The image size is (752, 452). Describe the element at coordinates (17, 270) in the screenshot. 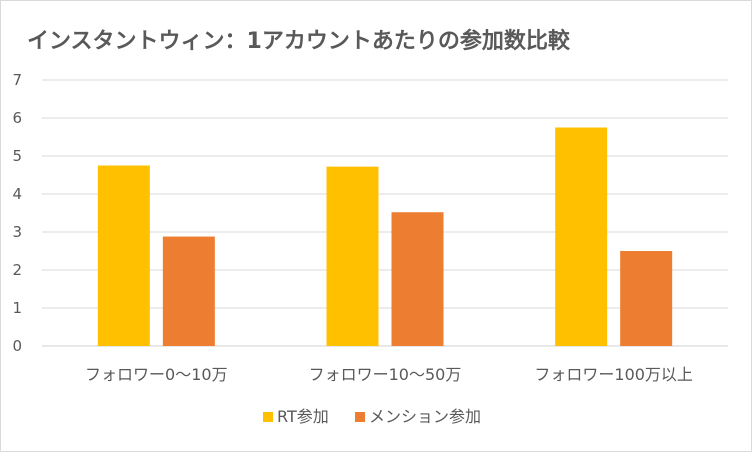

I see `y-tick-label: 2` at that location.